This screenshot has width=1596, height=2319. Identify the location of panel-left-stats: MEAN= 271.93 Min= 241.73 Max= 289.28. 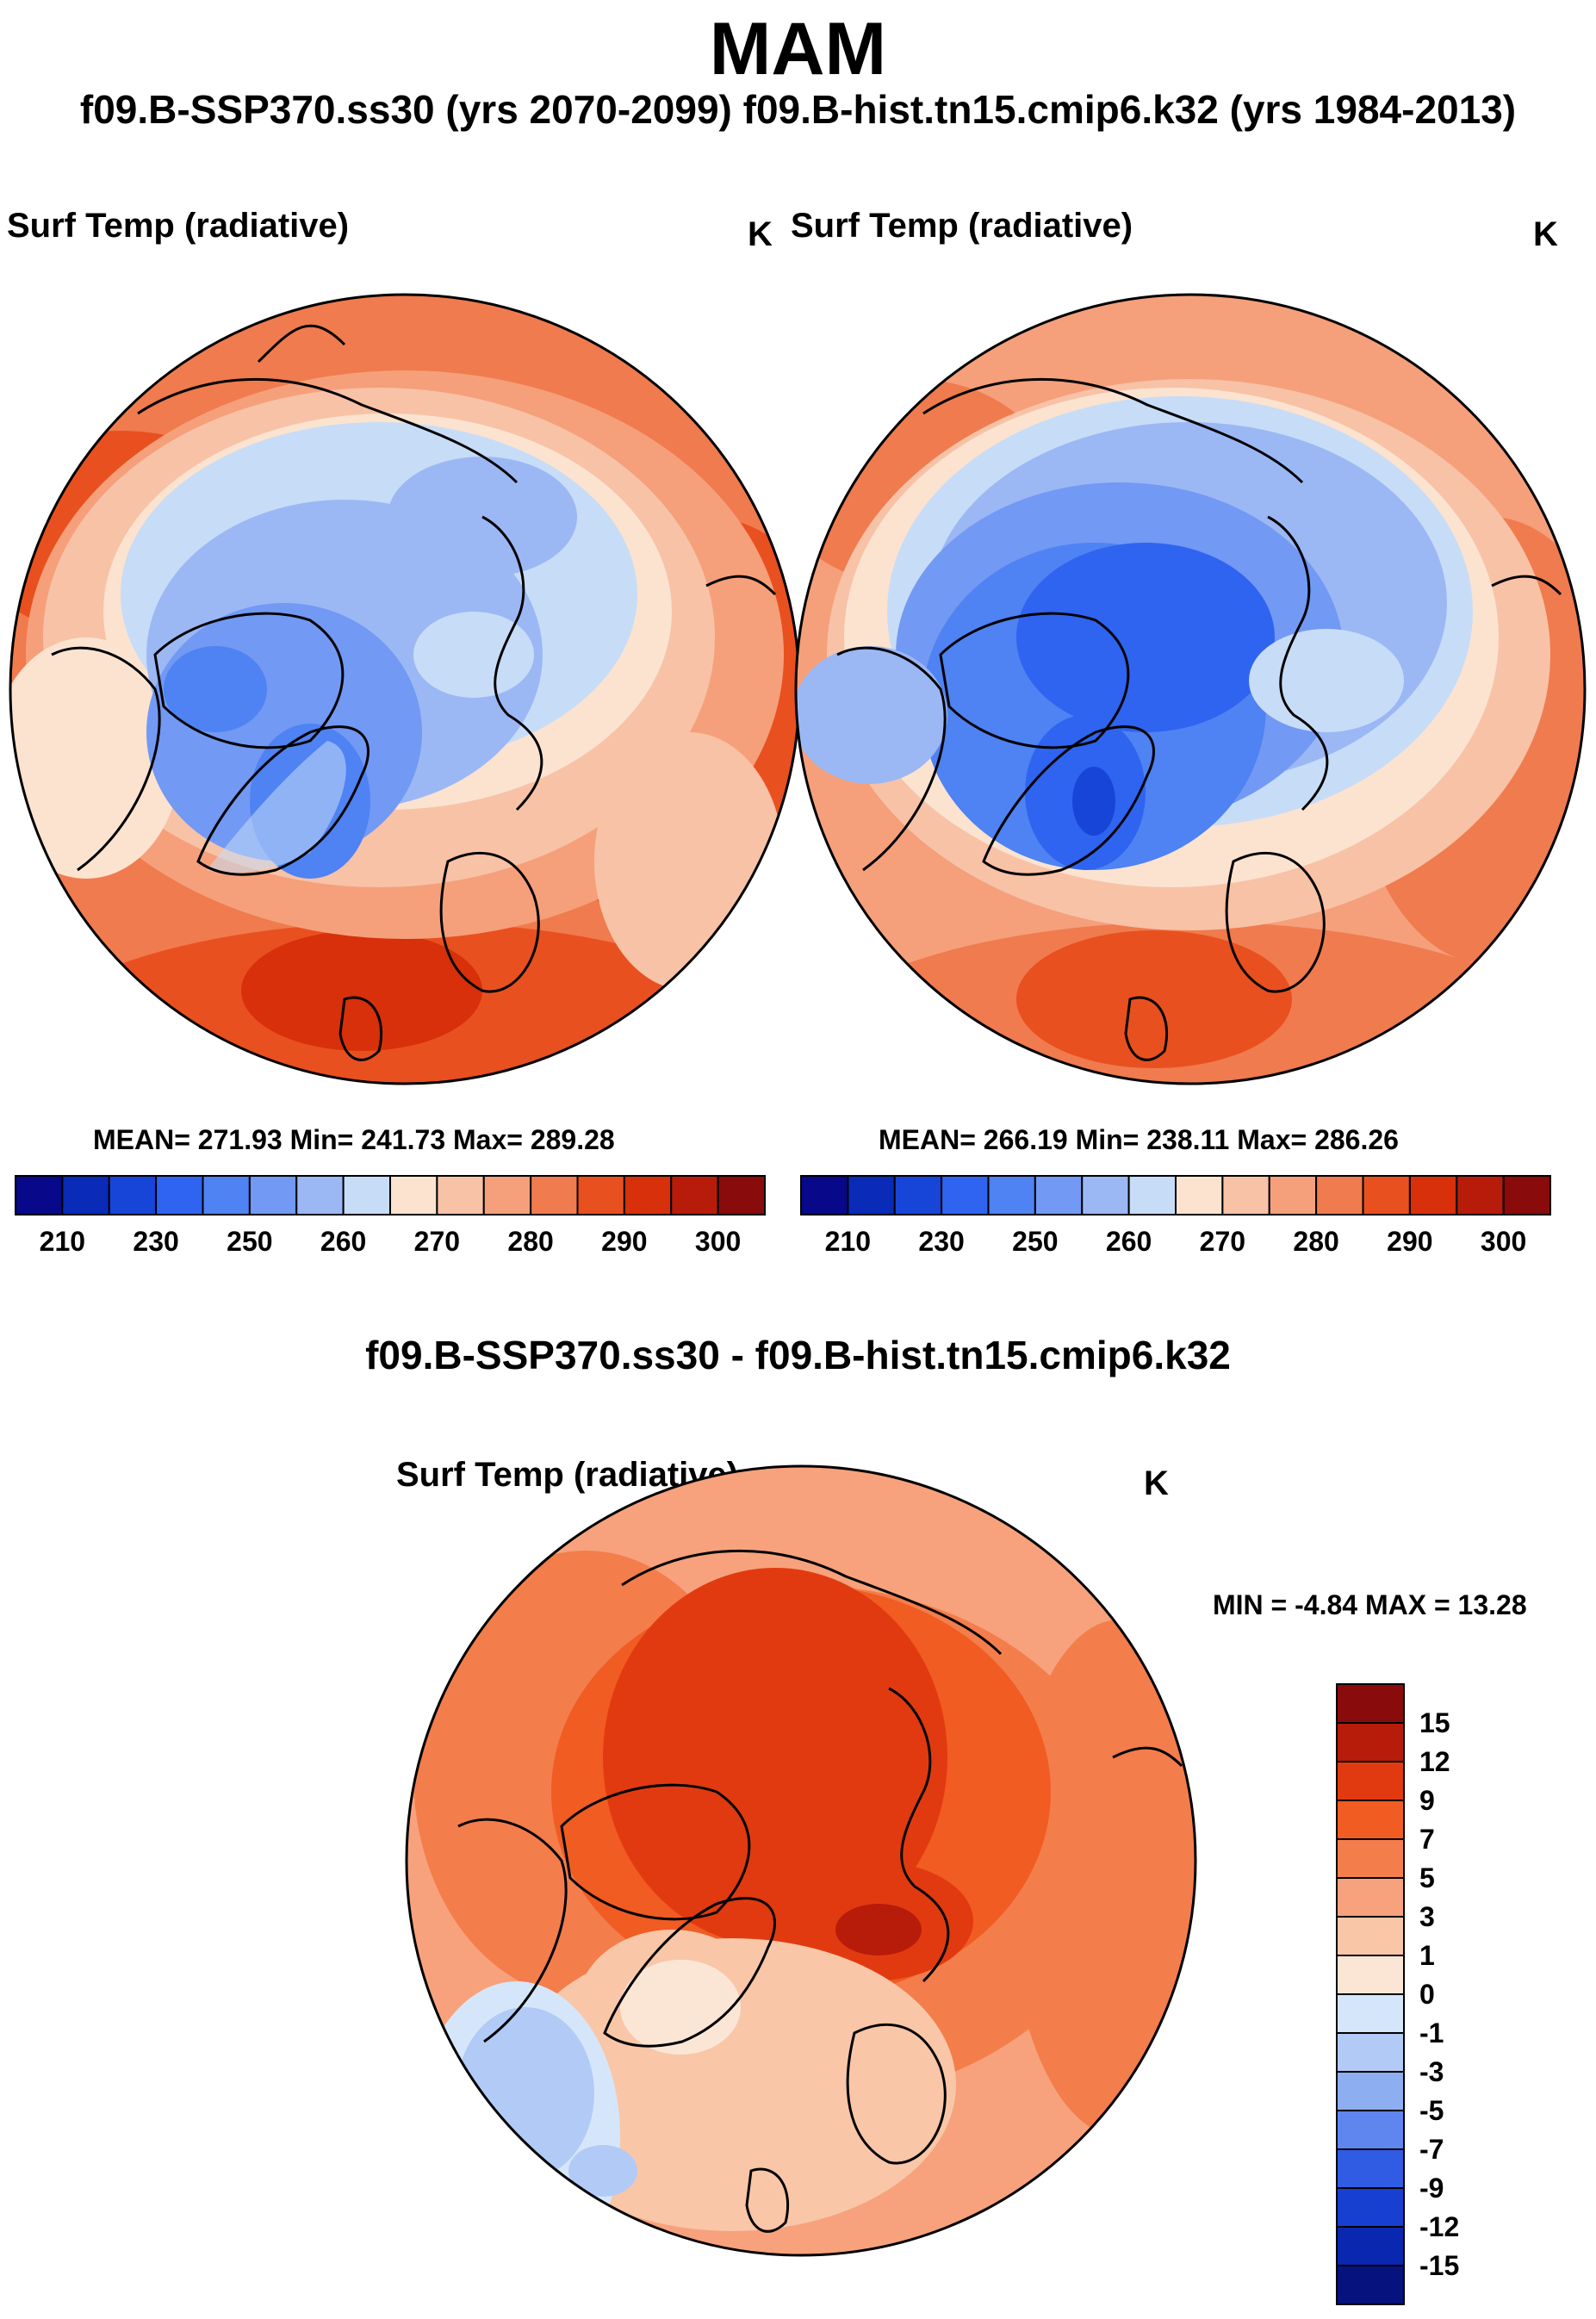
(354, 1140).